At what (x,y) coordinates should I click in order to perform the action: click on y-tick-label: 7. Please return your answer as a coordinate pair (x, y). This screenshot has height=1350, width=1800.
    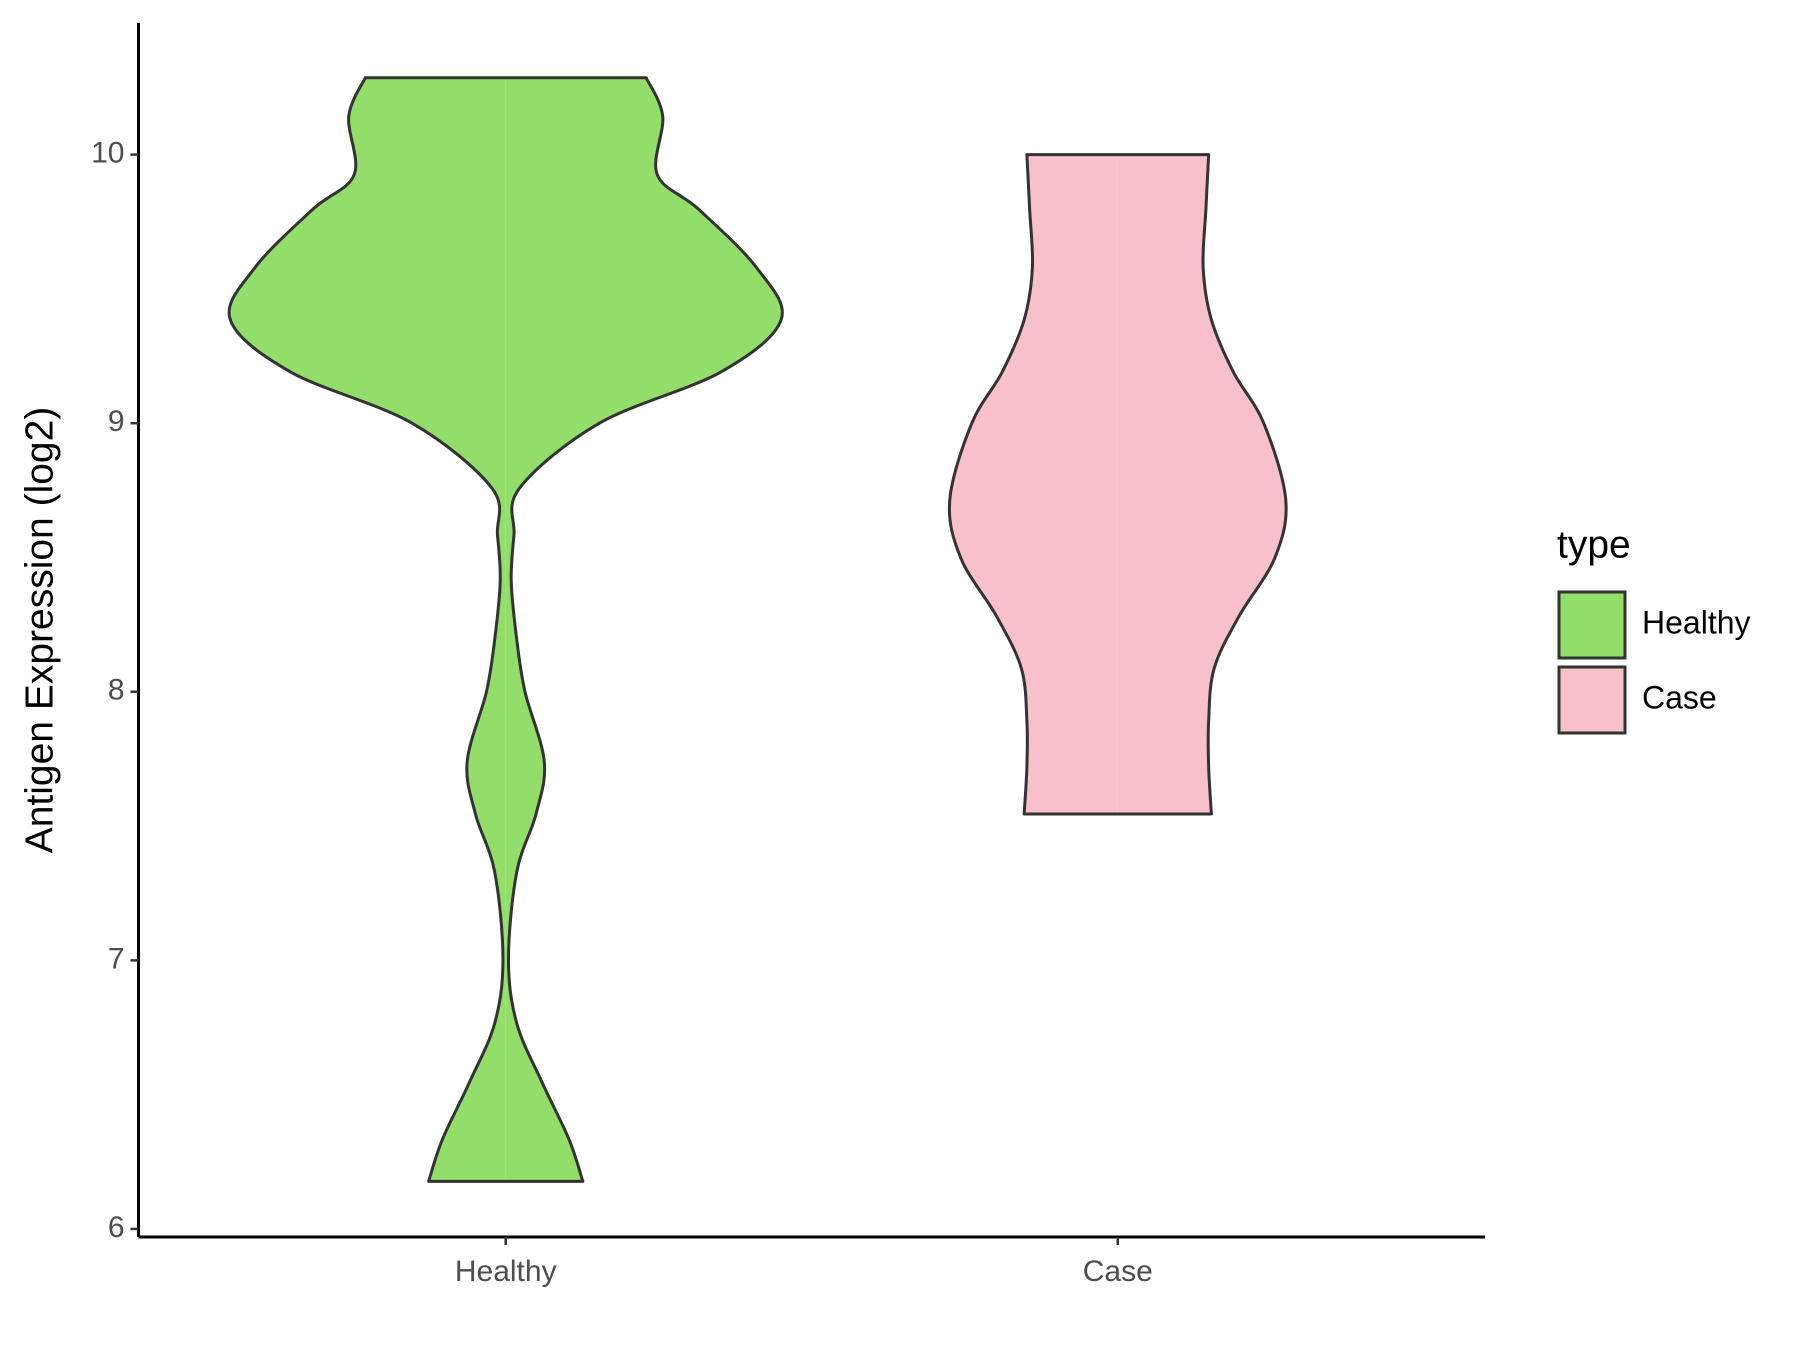
    Looking at the image, I should click on (116, 958).